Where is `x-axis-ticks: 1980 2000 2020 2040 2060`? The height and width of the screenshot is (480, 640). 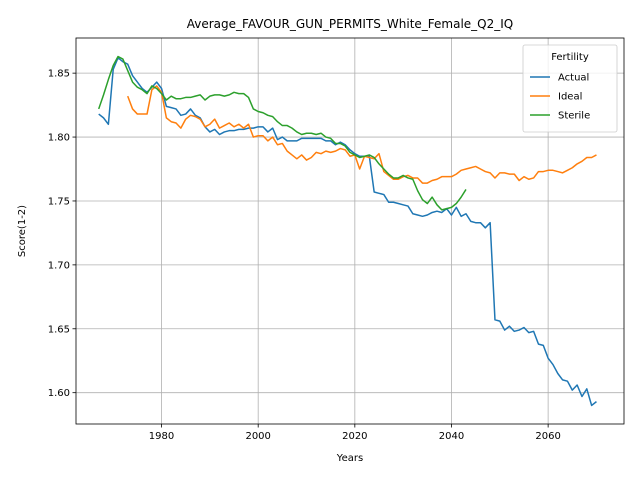
x-axis-ticks: 1980 2000 2020 2040 2060 is located at coordinates (355, 433).